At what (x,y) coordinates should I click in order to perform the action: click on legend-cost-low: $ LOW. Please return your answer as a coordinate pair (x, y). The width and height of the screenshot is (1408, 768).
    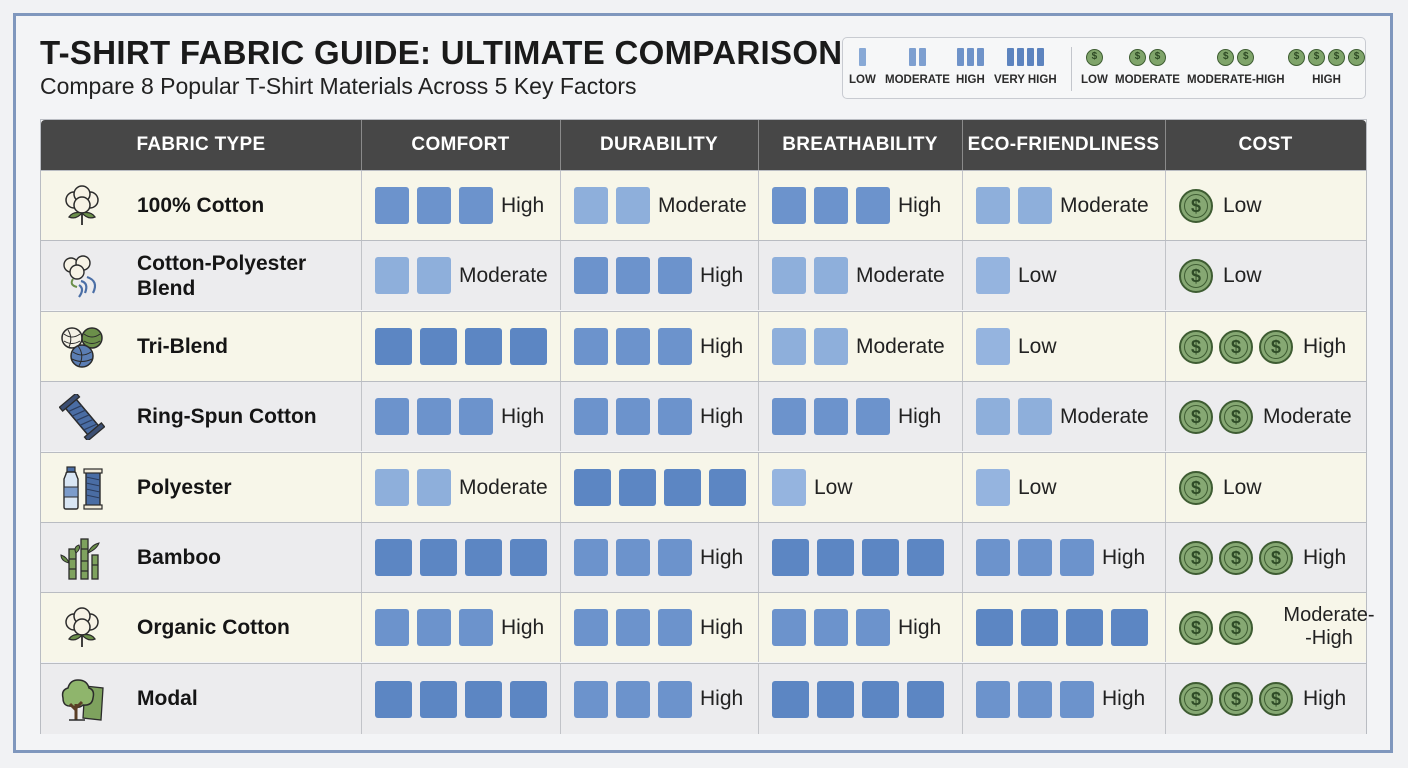
    Looking at the image, I should click on (1094, 67).